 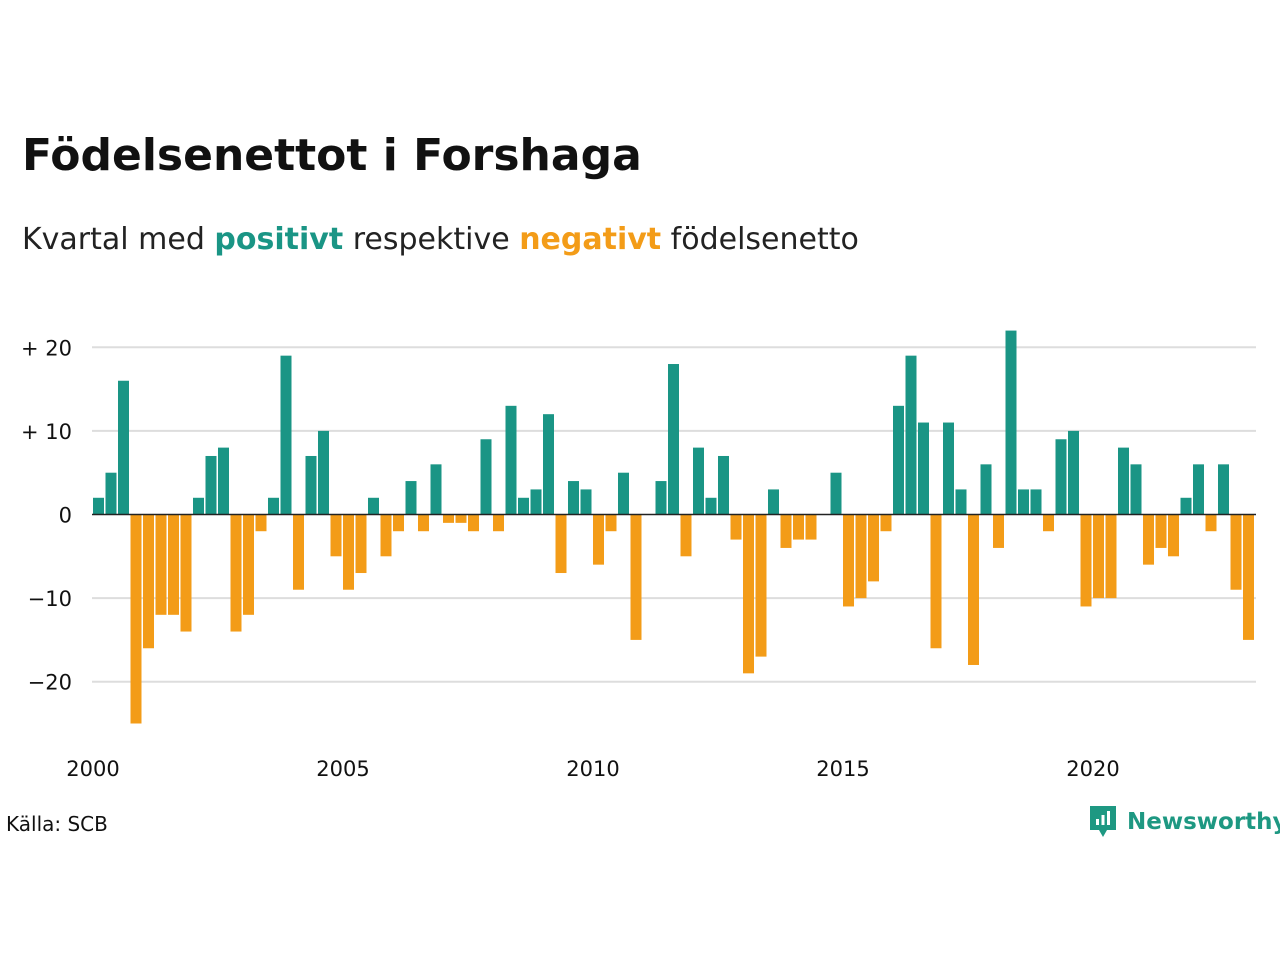 What do you see at coordinates (50, 599) in the screenshot?
I see `y-tick-label: −10` at bounding box center [50, 599].